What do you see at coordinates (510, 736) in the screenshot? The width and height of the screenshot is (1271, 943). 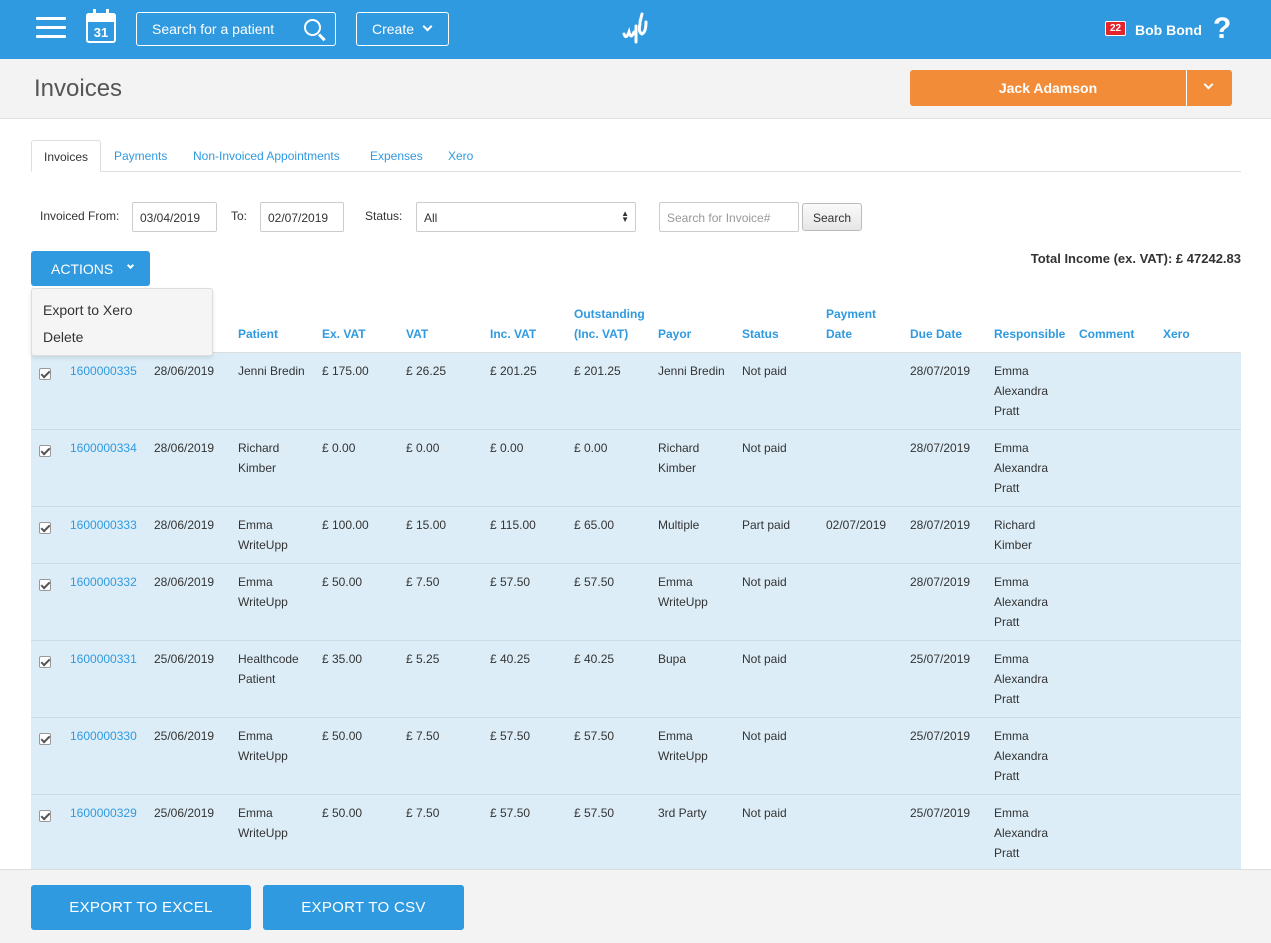 I see `cell-inc-vat: £ 57.50` at bounding box center [510, 736].